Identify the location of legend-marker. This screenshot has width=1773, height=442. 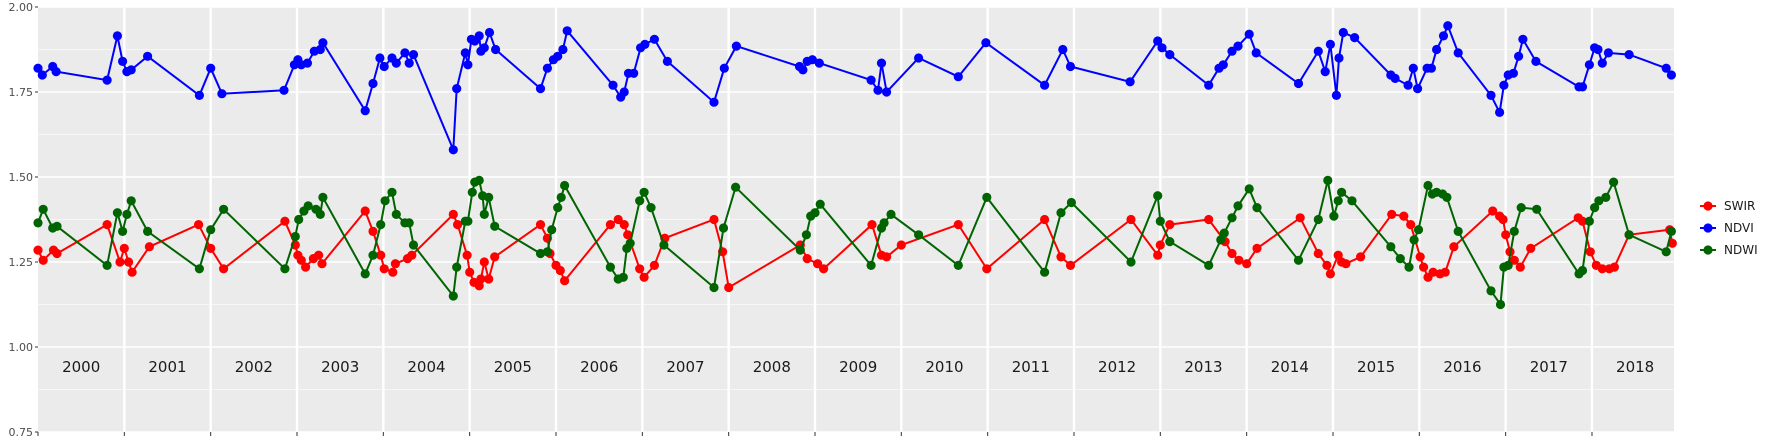
(1708, 250).